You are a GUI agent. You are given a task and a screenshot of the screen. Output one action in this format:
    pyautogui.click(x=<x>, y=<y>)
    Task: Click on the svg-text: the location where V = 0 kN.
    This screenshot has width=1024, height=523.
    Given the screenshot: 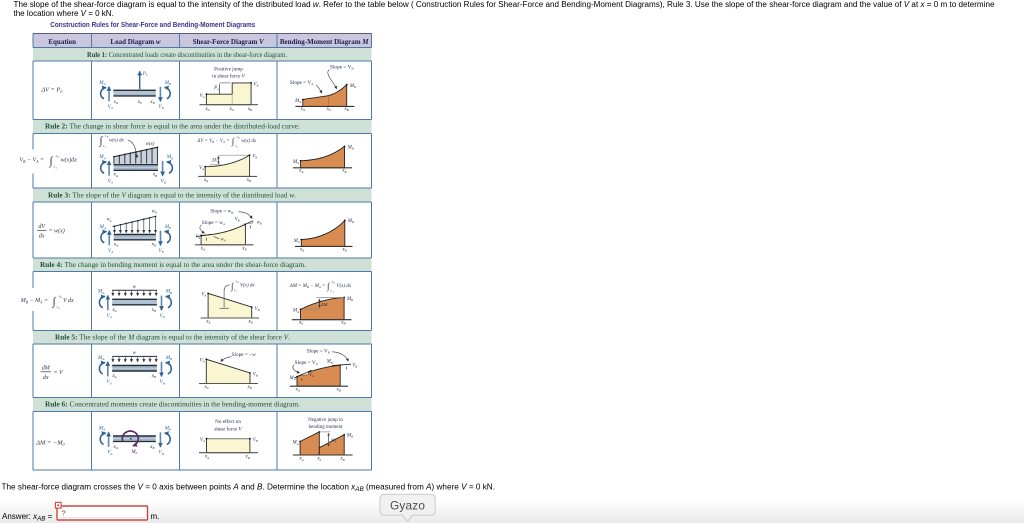 What is the action you would take?
    pyautogui.click(x=64, y=13)
    